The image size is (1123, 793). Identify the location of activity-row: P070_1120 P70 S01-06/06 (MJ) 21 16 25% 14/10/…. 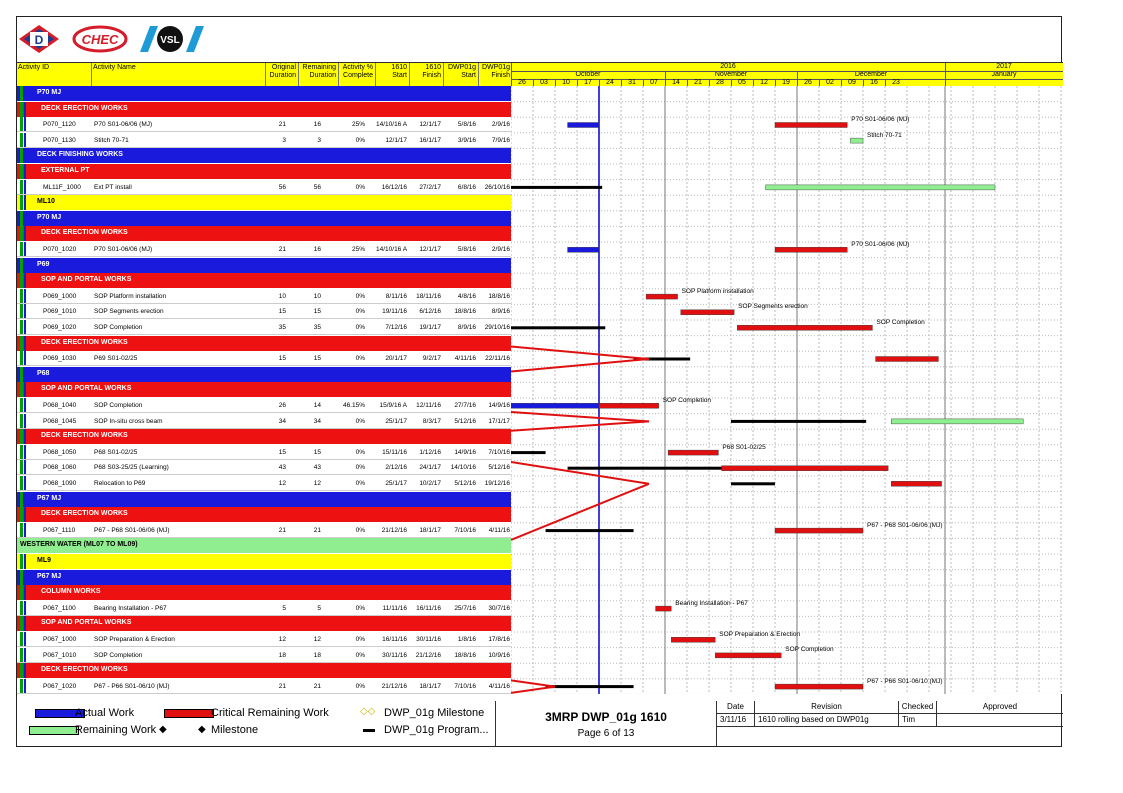
(264, 125).